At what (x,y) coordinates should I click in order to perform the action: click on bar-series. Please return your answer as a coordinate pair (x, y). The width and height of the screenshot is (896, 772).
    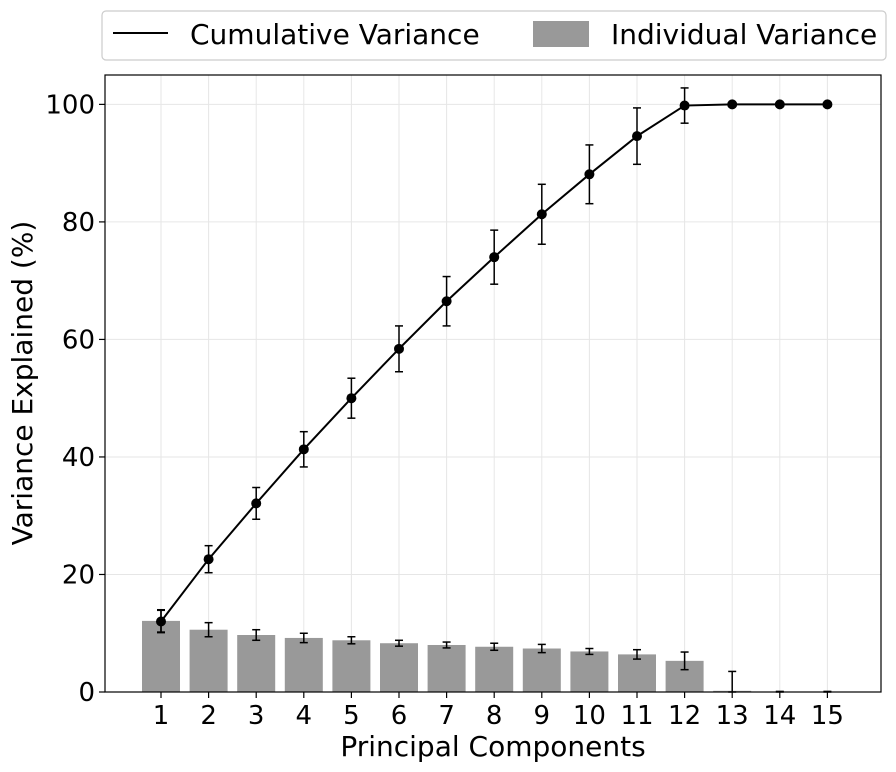
    Looking at the image, I should click on (447, 656).